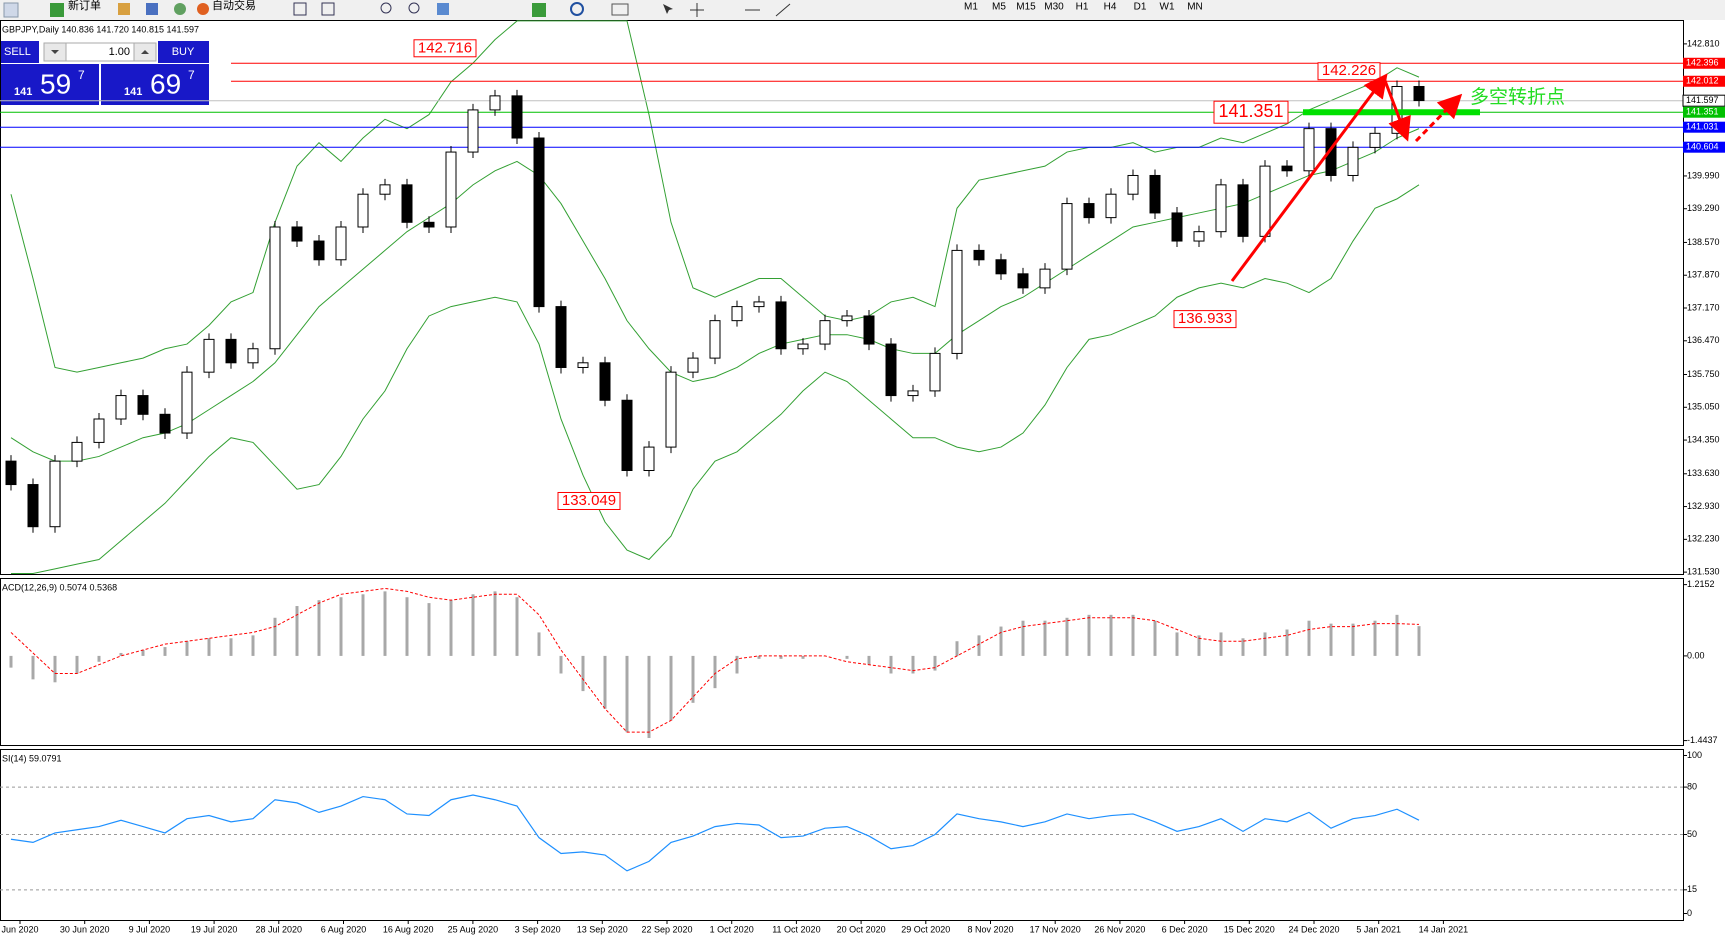 The height and width of the screenshot is (938, 1725). Describe the element at coordinates (971, 7) in the screenshot. I see `timeframe: M1` at that location.